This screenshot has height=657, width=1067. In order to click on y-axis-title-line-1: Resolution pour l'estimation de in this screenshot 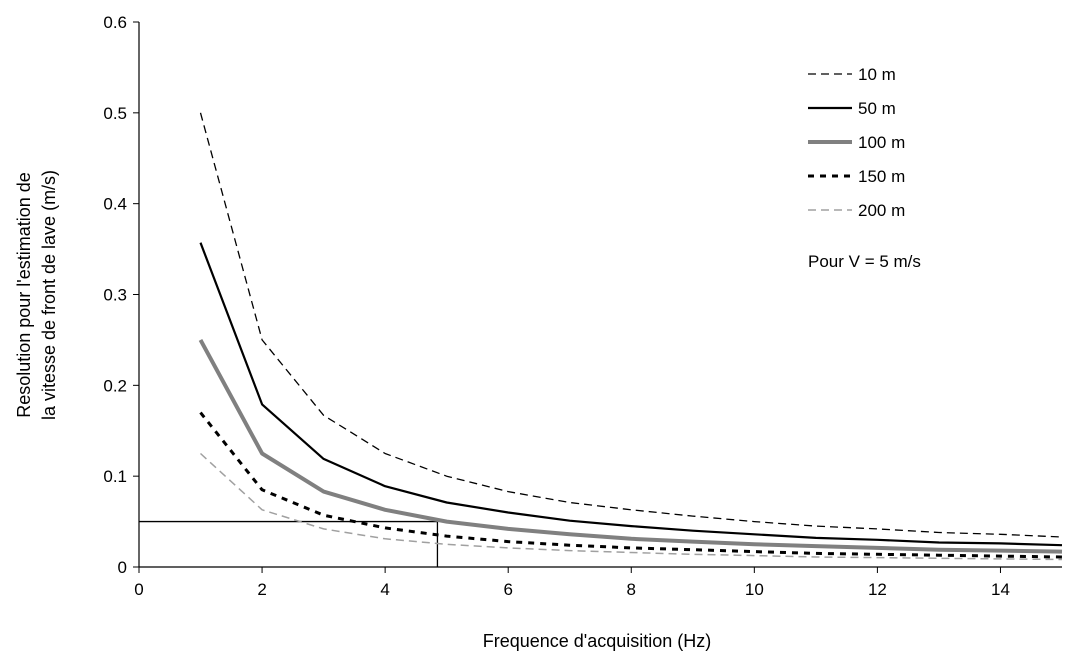, I will do `click(24, 295)`.